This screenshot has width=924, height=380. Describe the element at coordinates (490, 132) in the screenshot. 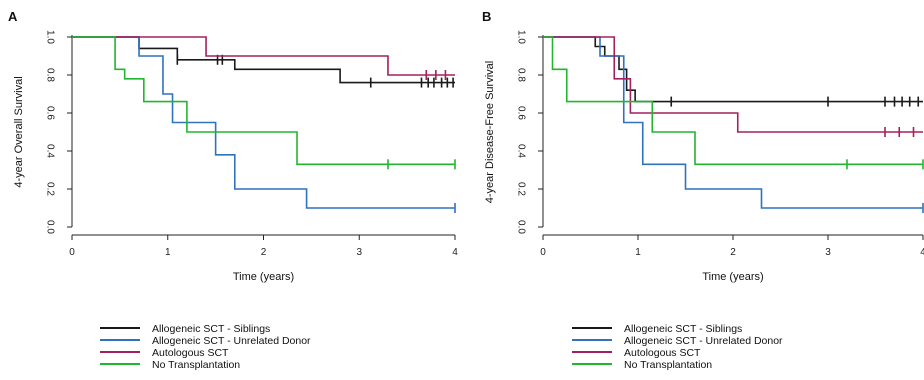

I see `y-axis-title: 4-year Disease-Free Survival` at that location.